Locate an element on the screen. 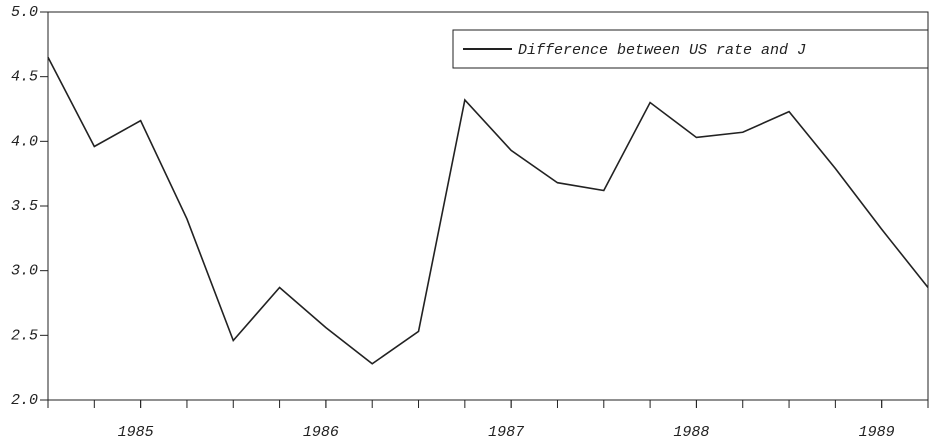 The width and height of the screenshot is (930, 441). x-tick-label: 1988 is located at coordinates (691, 432).